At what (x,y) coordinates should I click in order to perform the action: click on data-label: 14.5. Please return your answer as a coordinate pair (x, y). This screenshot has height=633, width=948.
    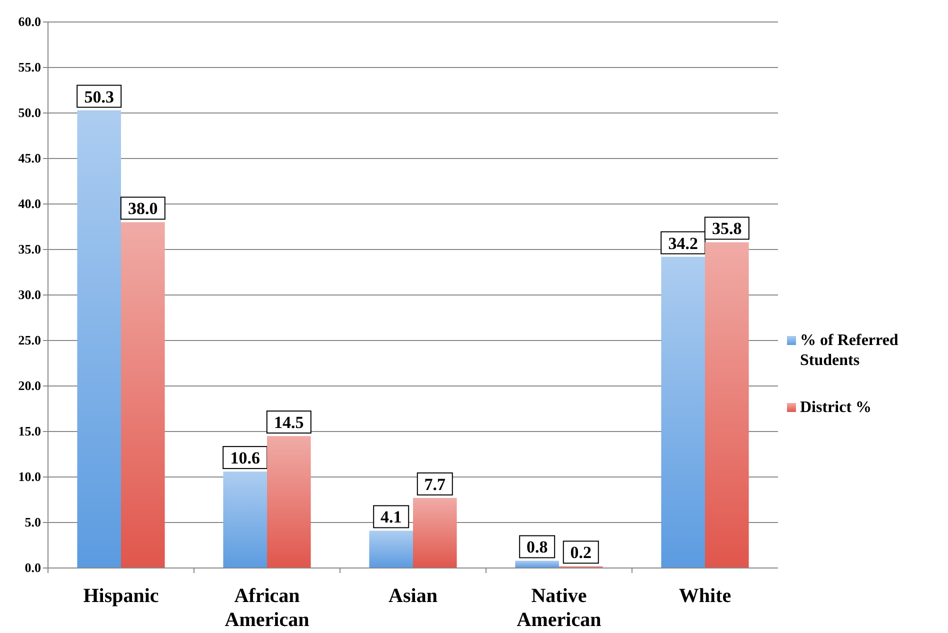
    Looking at the image, I should click on (289, 422).